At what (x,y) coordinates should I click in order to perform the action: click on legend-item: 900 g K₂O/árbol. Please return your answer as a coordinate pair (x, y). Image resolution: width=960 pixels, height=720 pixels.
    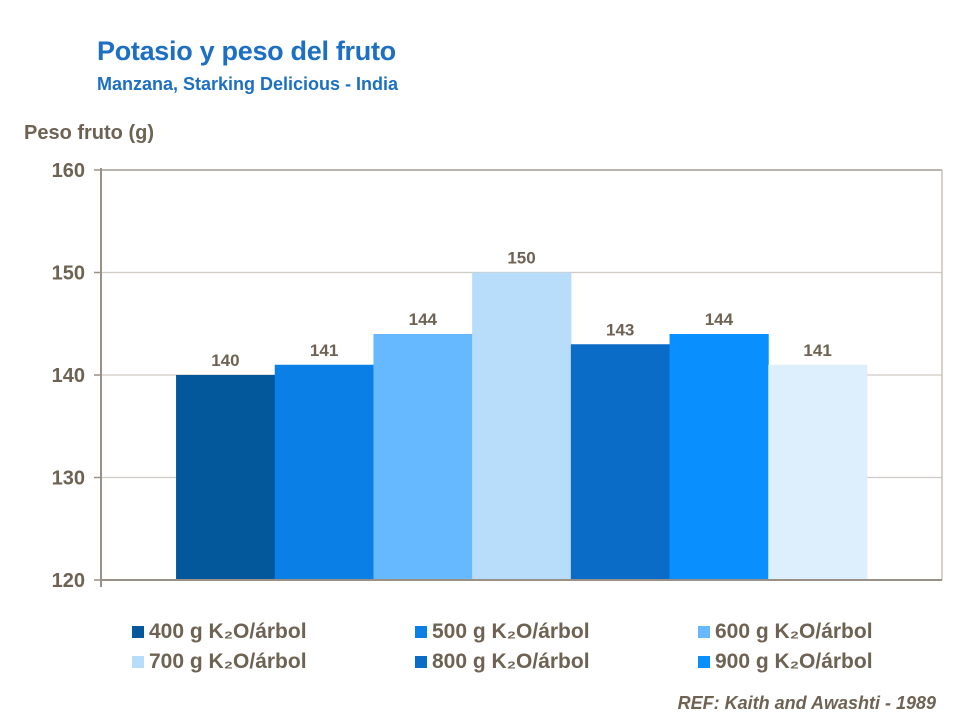
    Looking at the image, I should click on (808, 662).